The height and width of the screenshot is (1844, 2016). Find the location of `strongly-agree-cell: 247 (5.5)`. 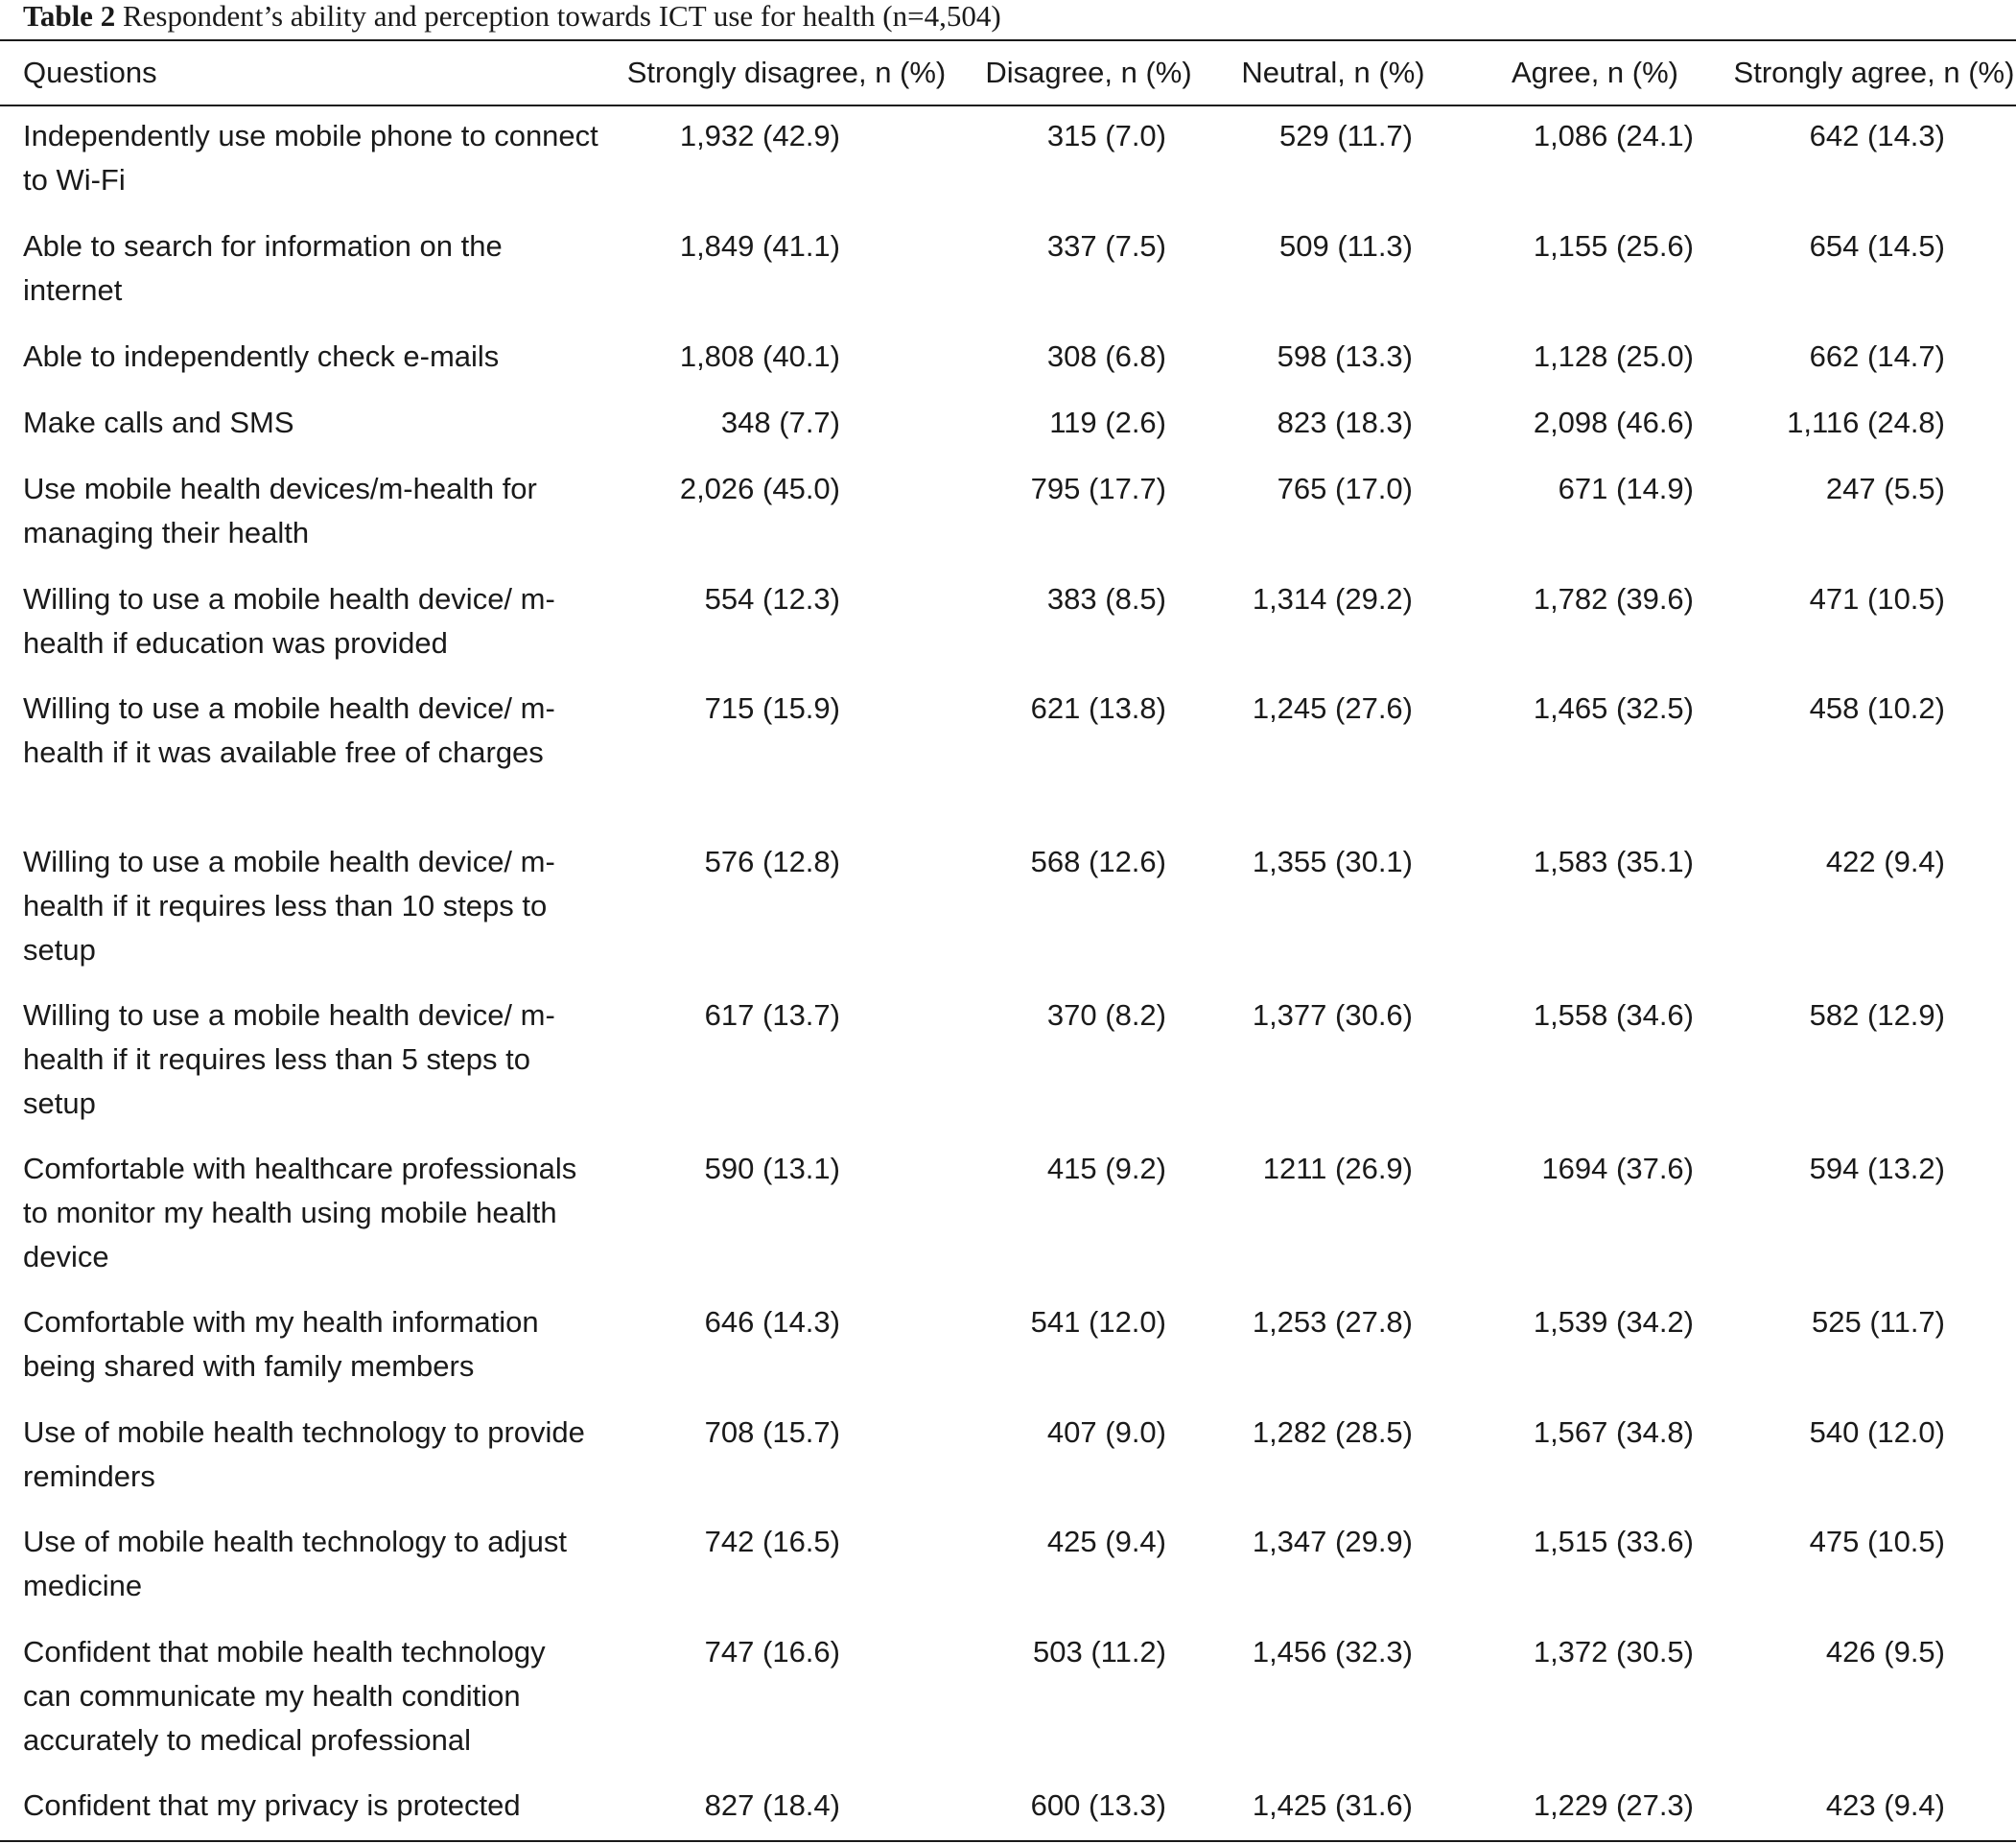

strongly-agree-cell: 247 (5.5) is located at coordinates (1885, 488).